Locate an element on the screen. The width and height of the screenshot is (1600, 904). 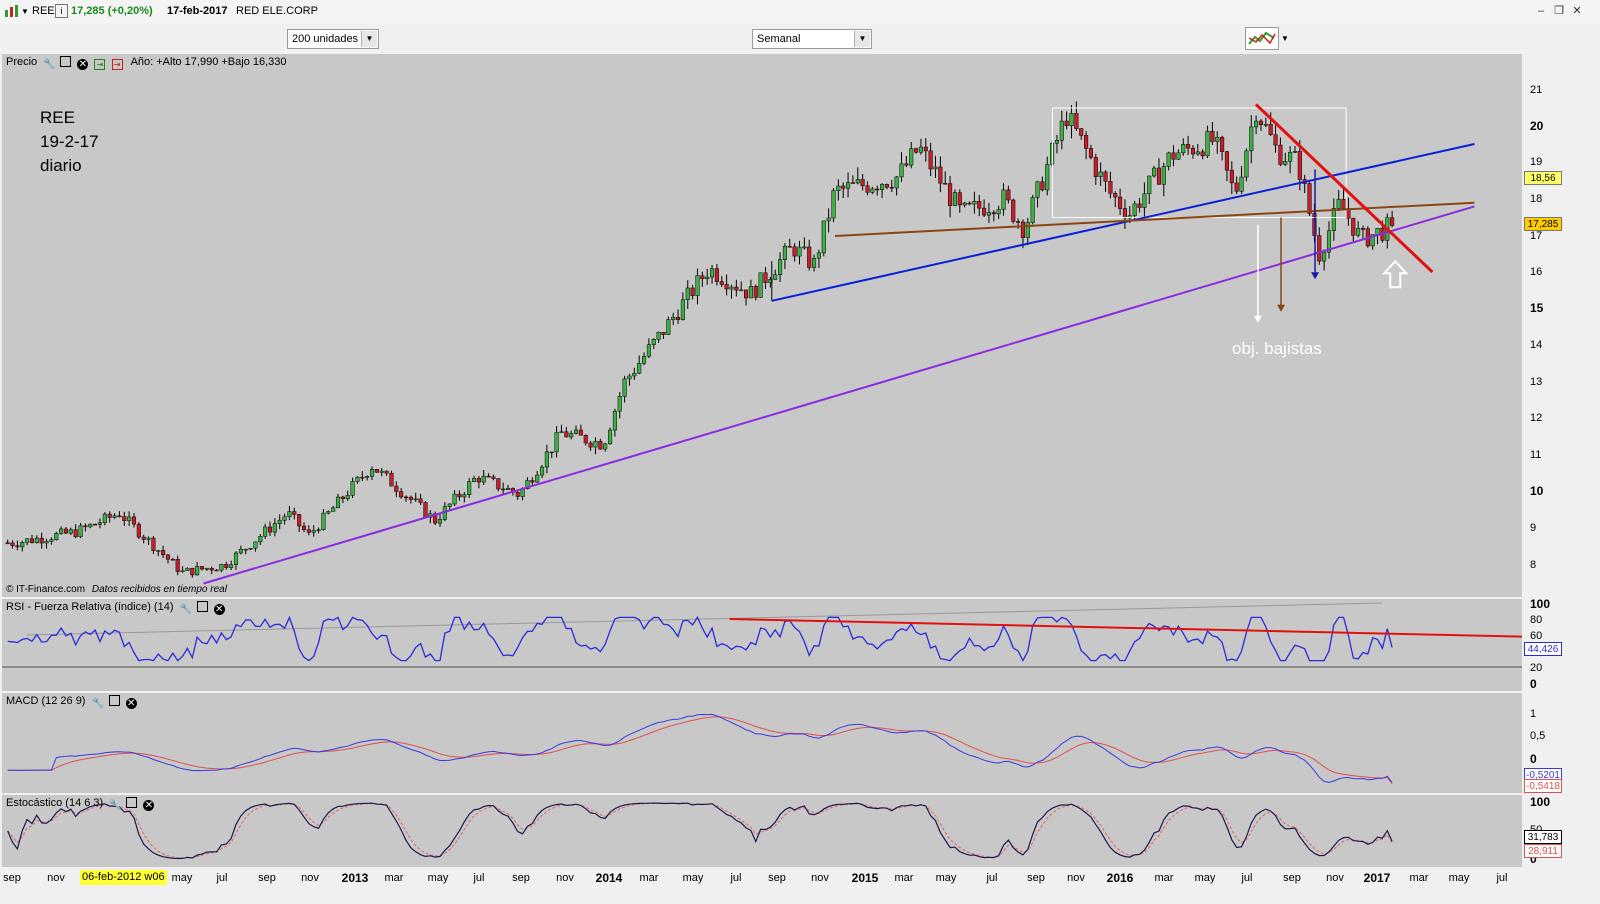
x-tick-label: sep is located at coordinates (521, 878).